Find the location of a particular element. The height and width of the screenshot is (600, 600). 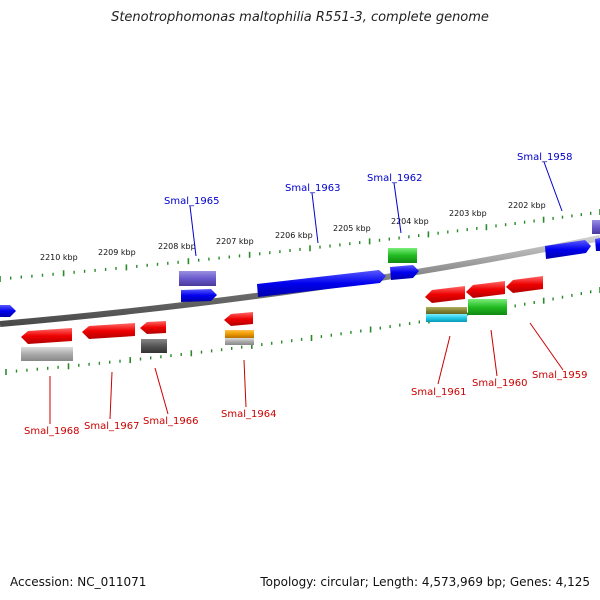

gene-label-smal-1966: Smal_1966 is located at coordinates (170, 421).